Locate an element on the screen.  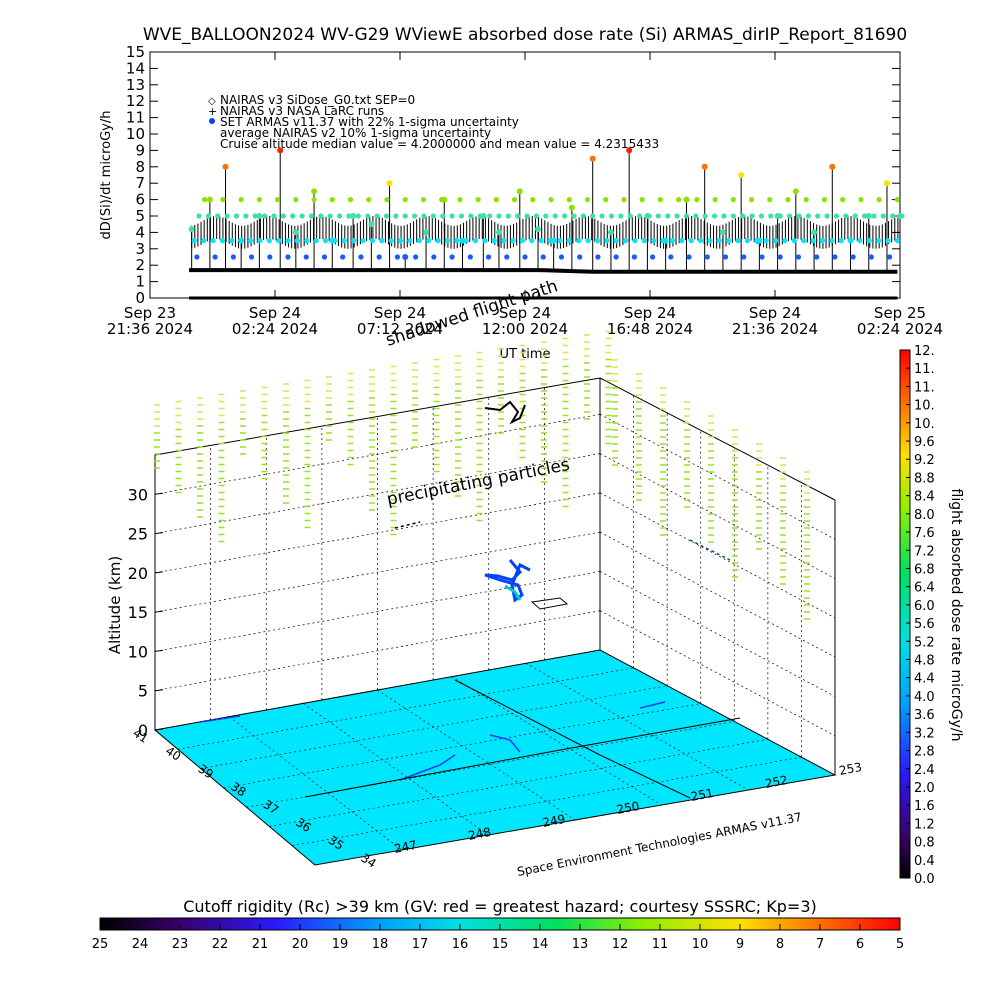
dose-colorbar-tick-label: 2.8 is located at coordinates (924, 752).